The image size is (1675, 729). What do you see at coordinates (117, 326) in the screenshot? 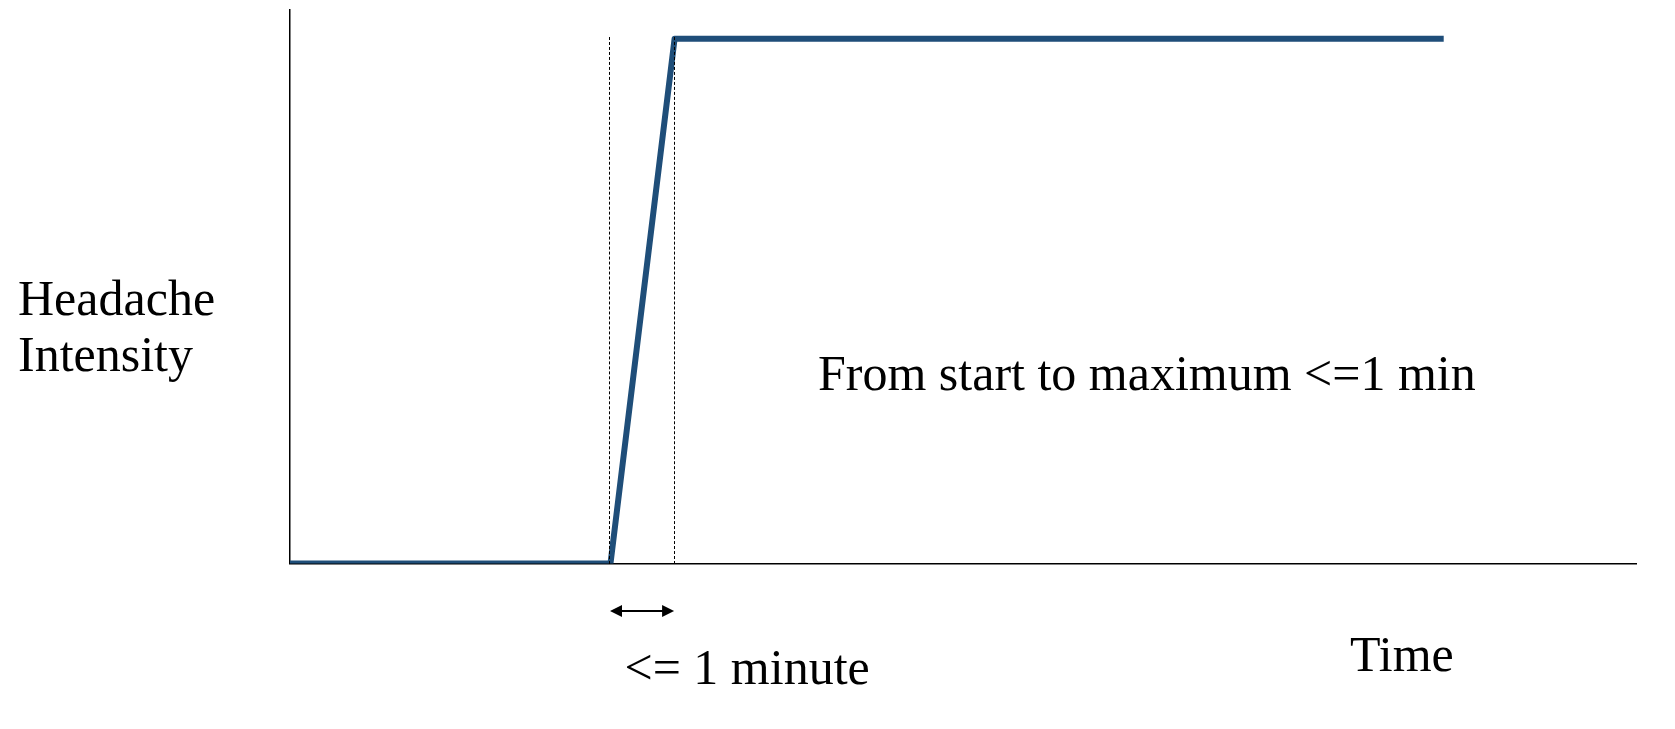
I see `y-axis-title: Headache Intensity` at bounding box center [117, 326].